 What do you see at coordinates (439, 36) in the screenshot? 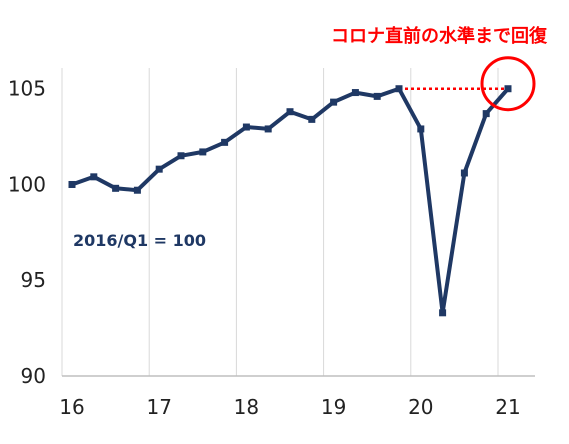
I see `annotation-headline: コロナ直前の水準まで回復` at bounding box center [439, 36].